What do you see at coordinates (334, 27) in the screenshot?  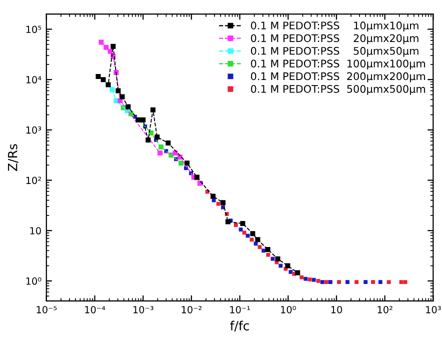 I see `legend-label: 0.1 M PEDOT:PSS 10μmx10μm` at bounding box center [334, 27].